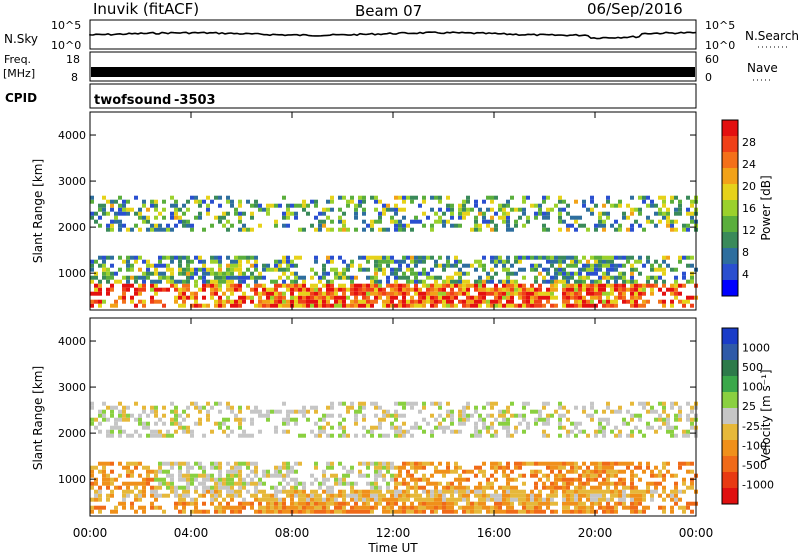  I want to click on x-tick-label: 00:00, so click(696, 533).